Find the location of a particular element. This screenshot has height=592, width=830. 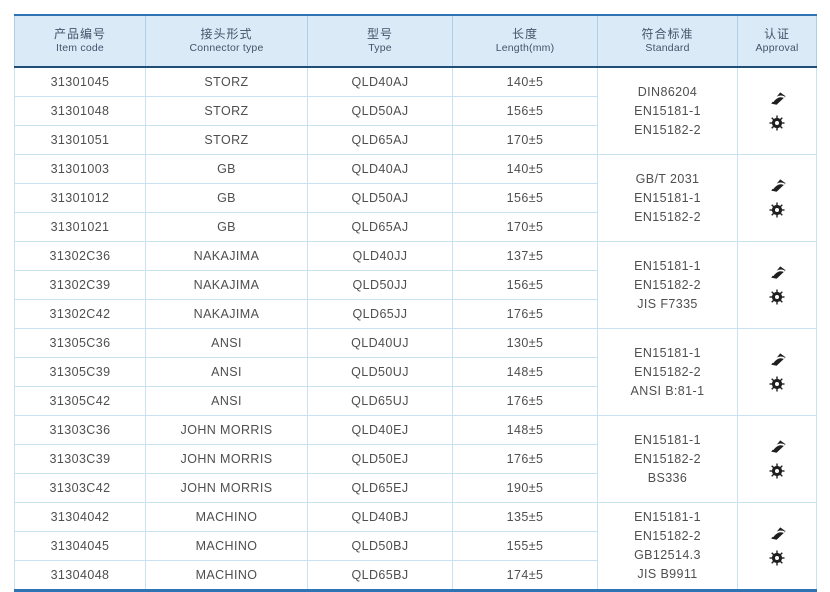

standard-line: DIN86204 is located at coordinates (667, 91).